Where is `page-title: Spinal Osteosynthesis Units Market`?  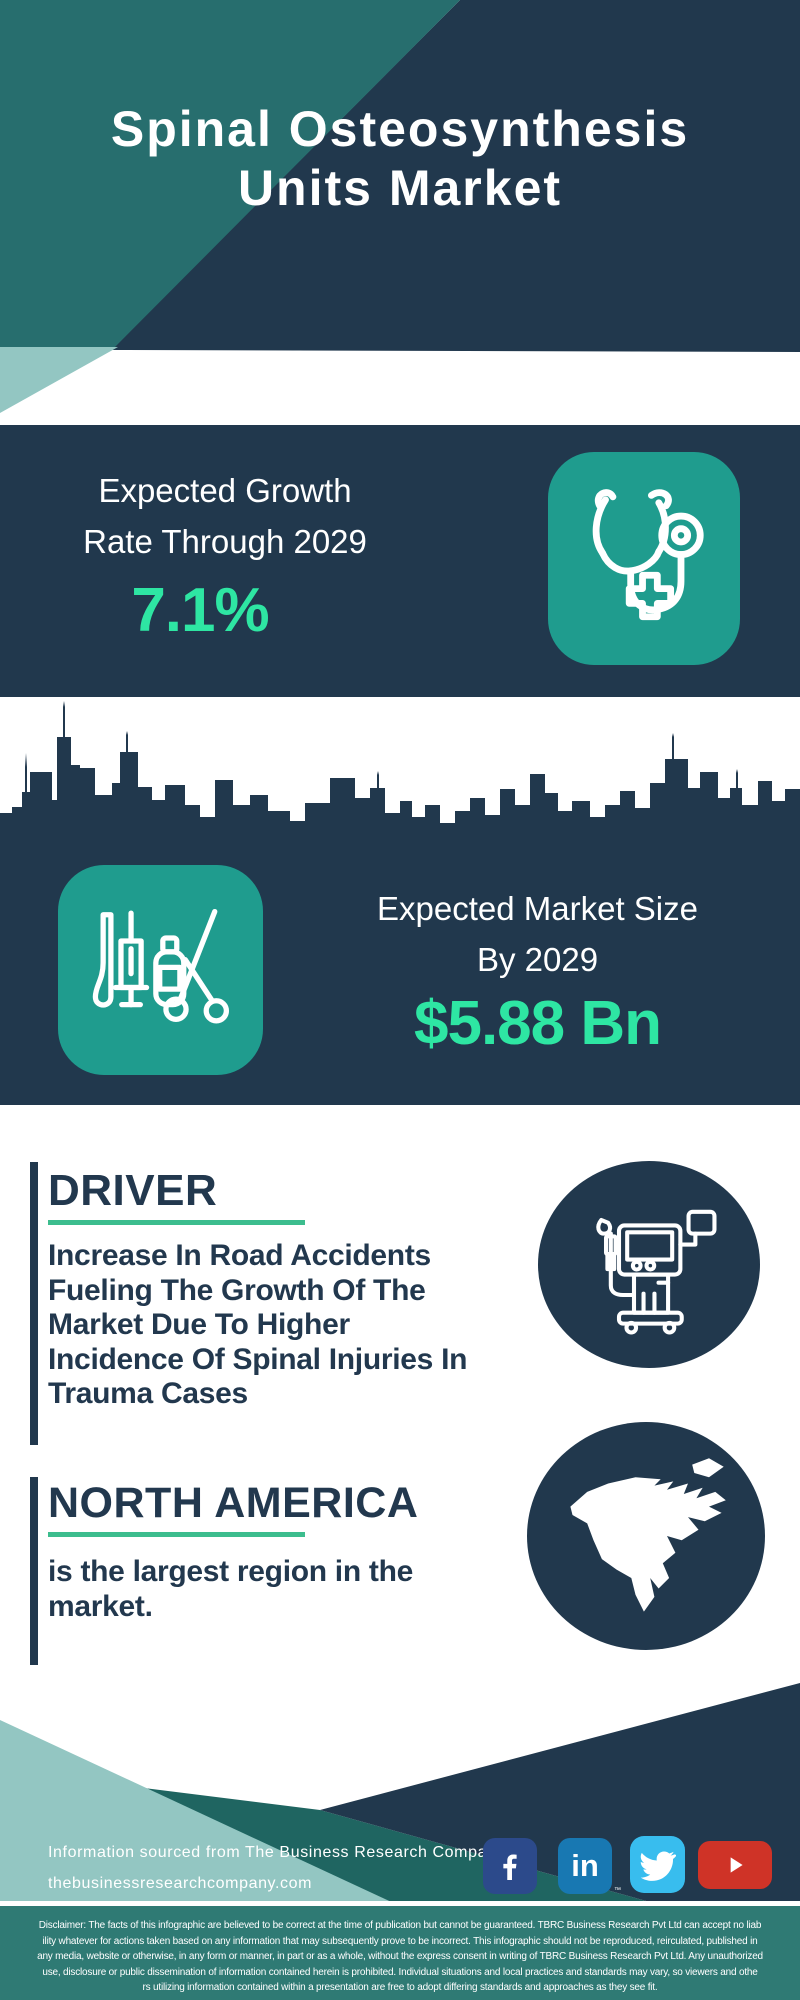
page-title: Spinal Osteosynthesis Units Market is located at coordinates (400, 158).